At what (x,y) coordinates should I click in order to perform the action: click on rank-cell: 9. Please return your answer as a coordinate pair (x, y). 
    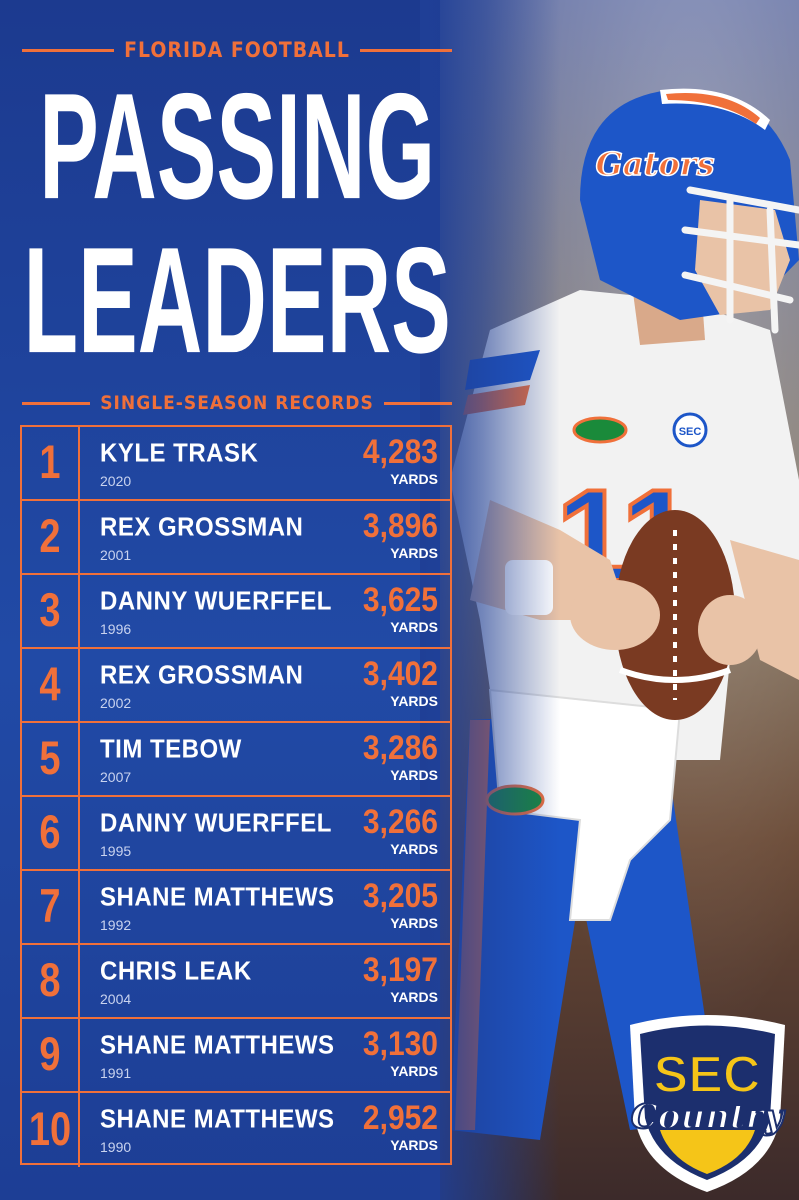
    Looking at the image, I should click on (51, 1055).